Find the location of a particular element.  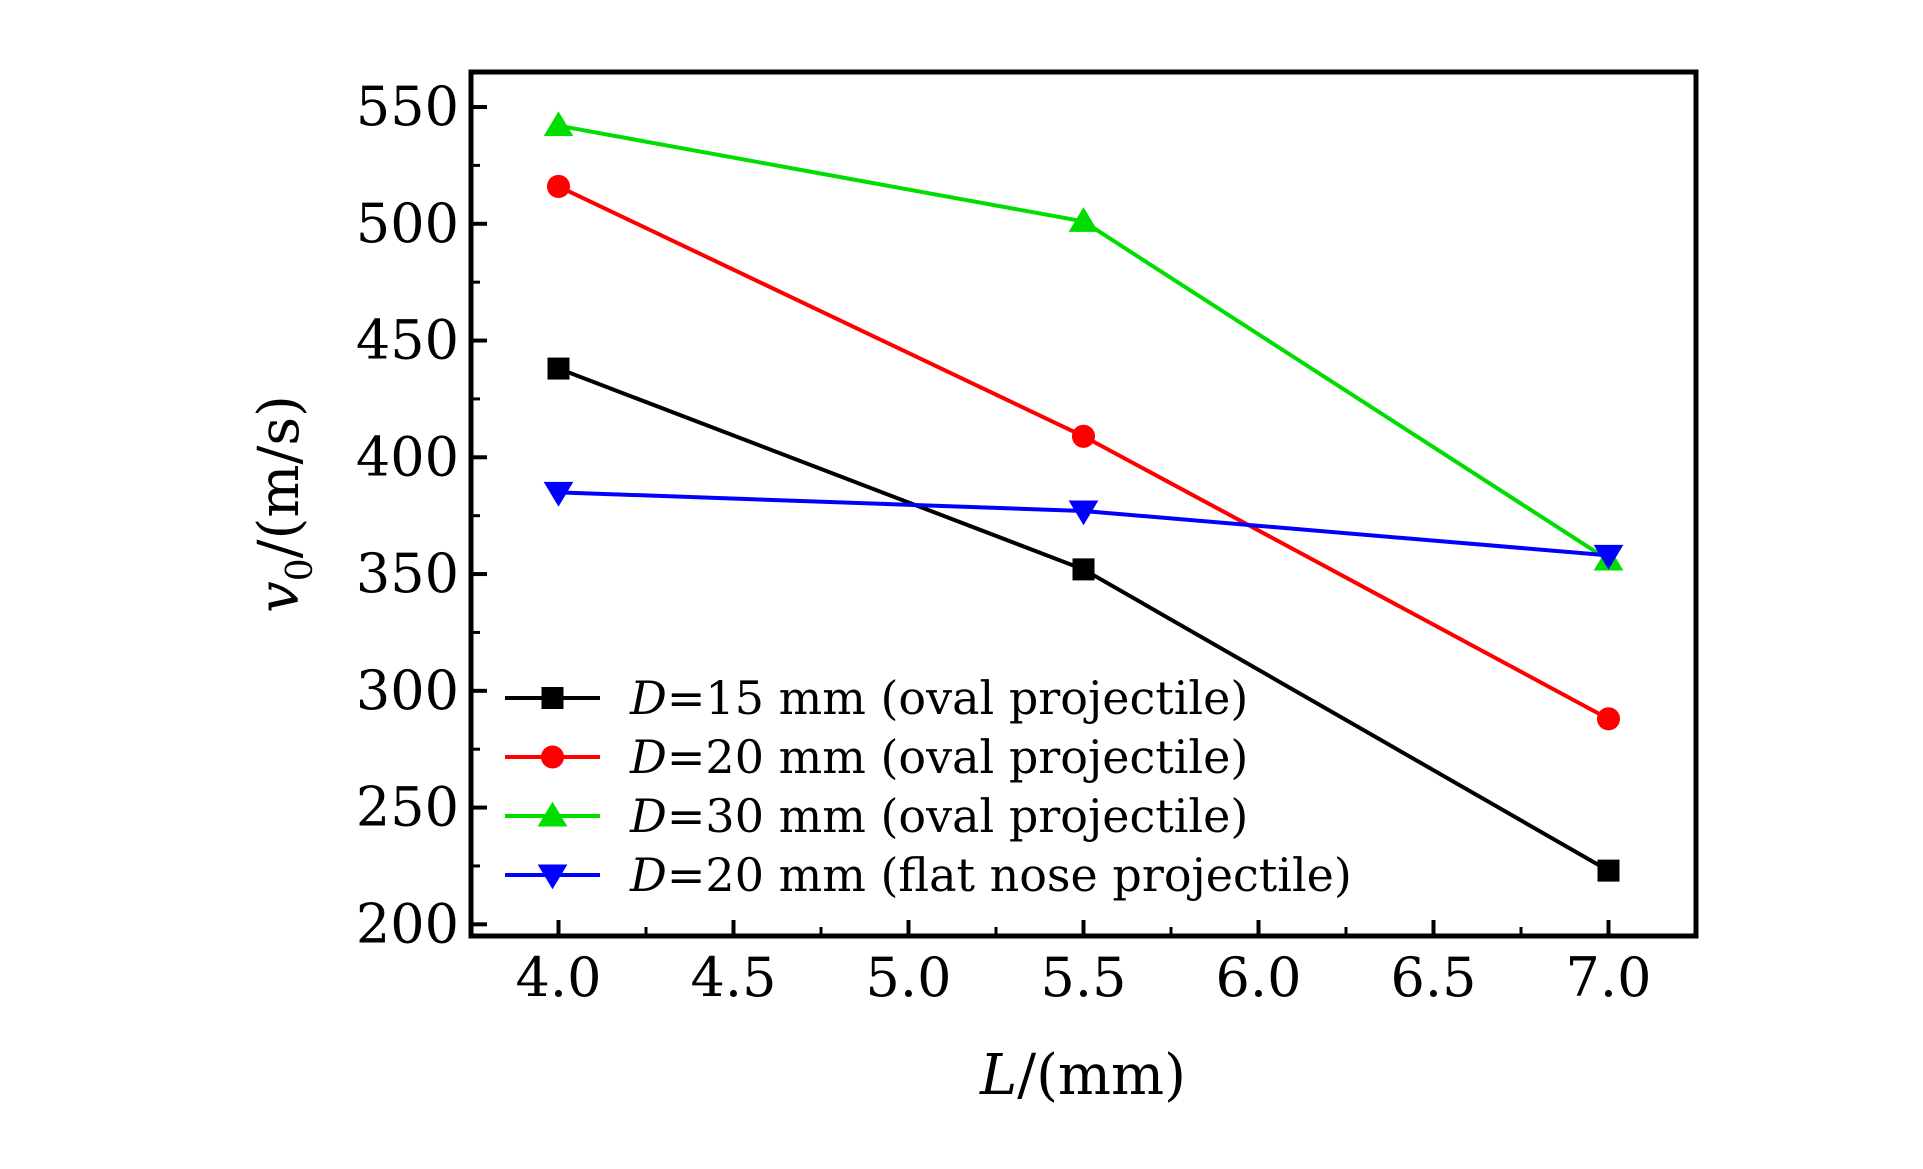

legend-label-text: =20 mm (oval projectile) is located at coordinates (957, 757).